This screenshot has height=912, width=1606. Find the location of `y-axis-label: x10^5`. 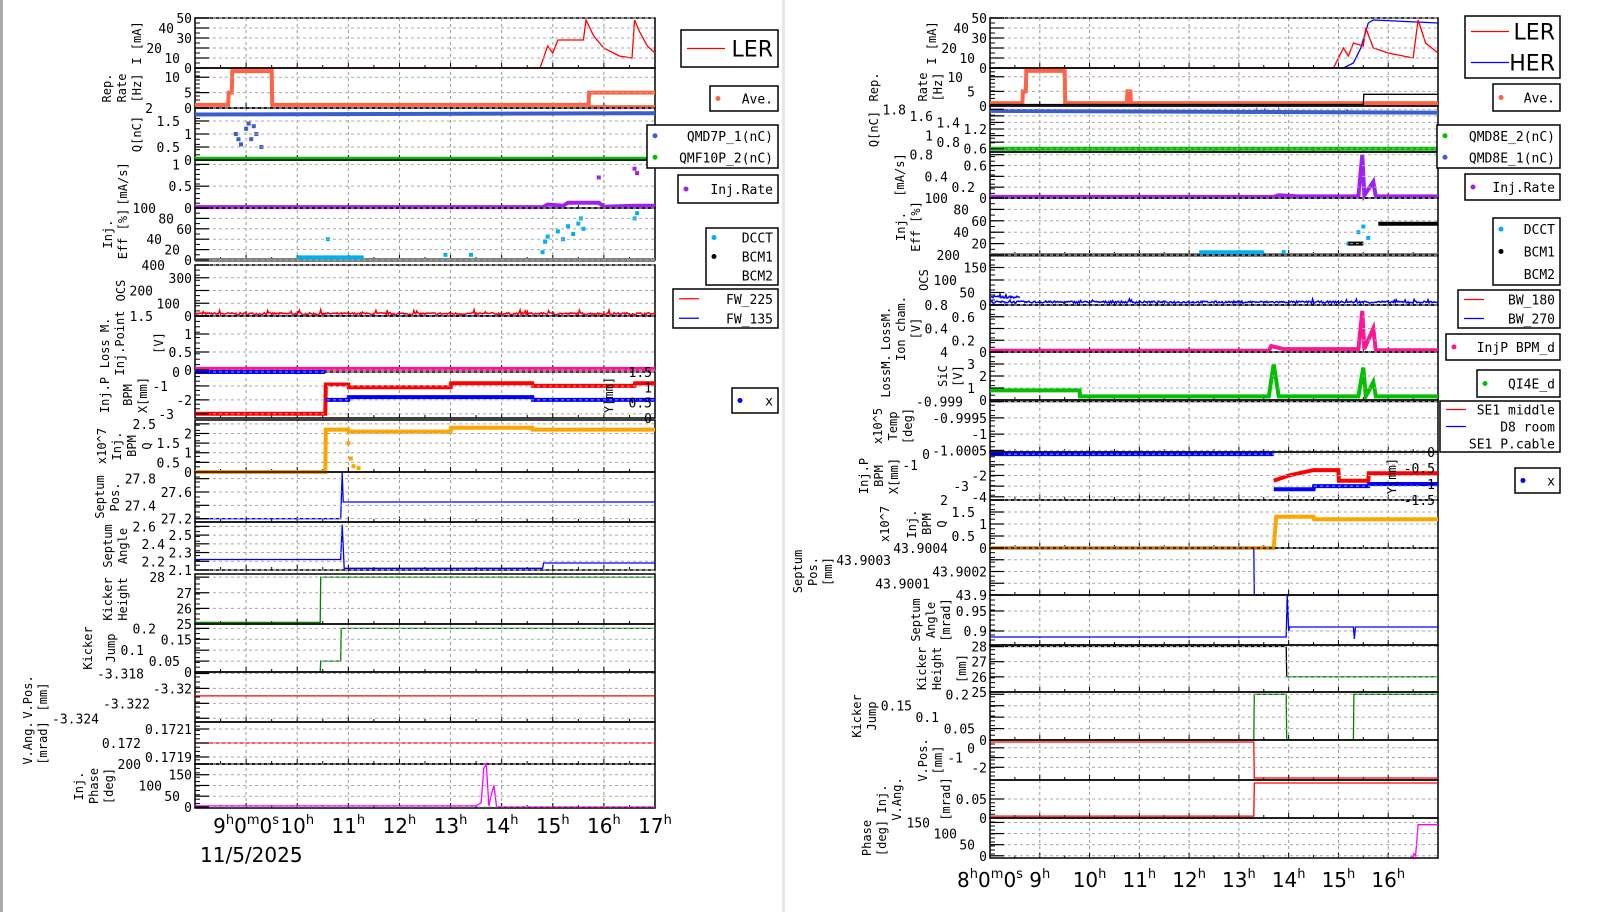

y-axis-label: x10^5 is located at coordinates (878, 426).